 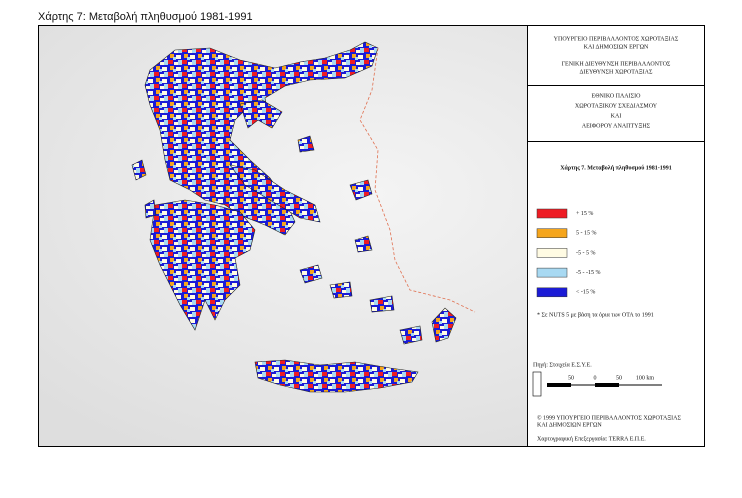 I want to click on framework-text: ΑΕΙΦΟΡΟΥ ΑΝΑΠΤΥΞΗΣ, so click(x=616, y=126).